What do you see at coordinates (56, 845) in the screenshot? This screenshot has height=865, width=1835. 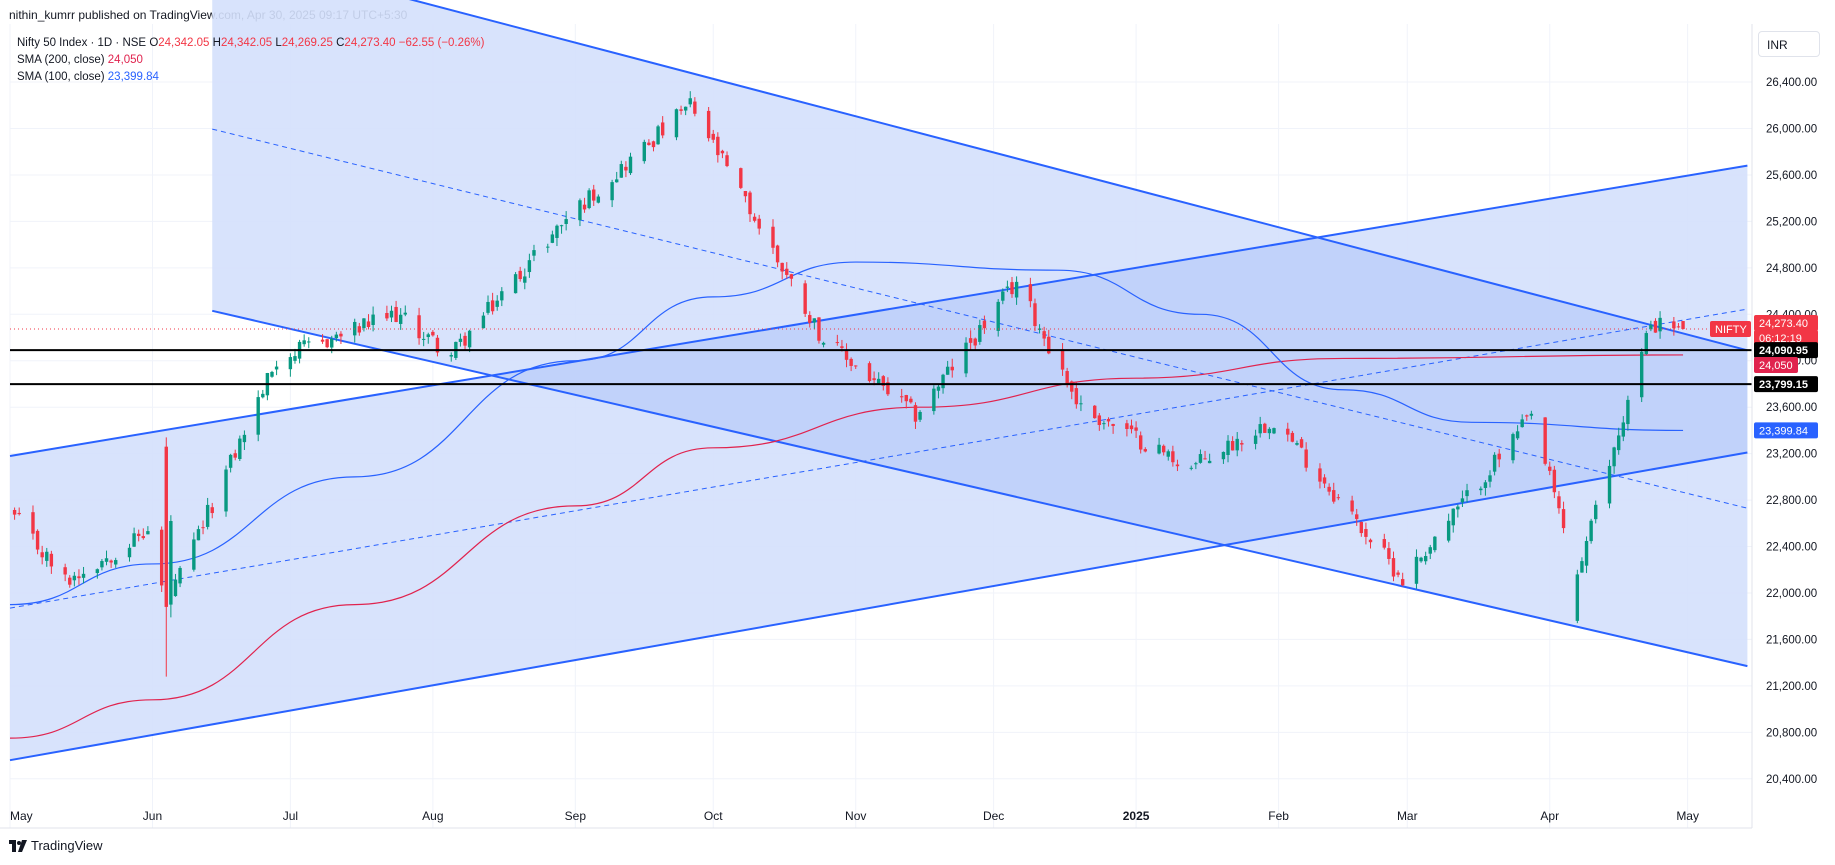 I see `tradingview-logo: TradingView` at bounding box center [56, 845].